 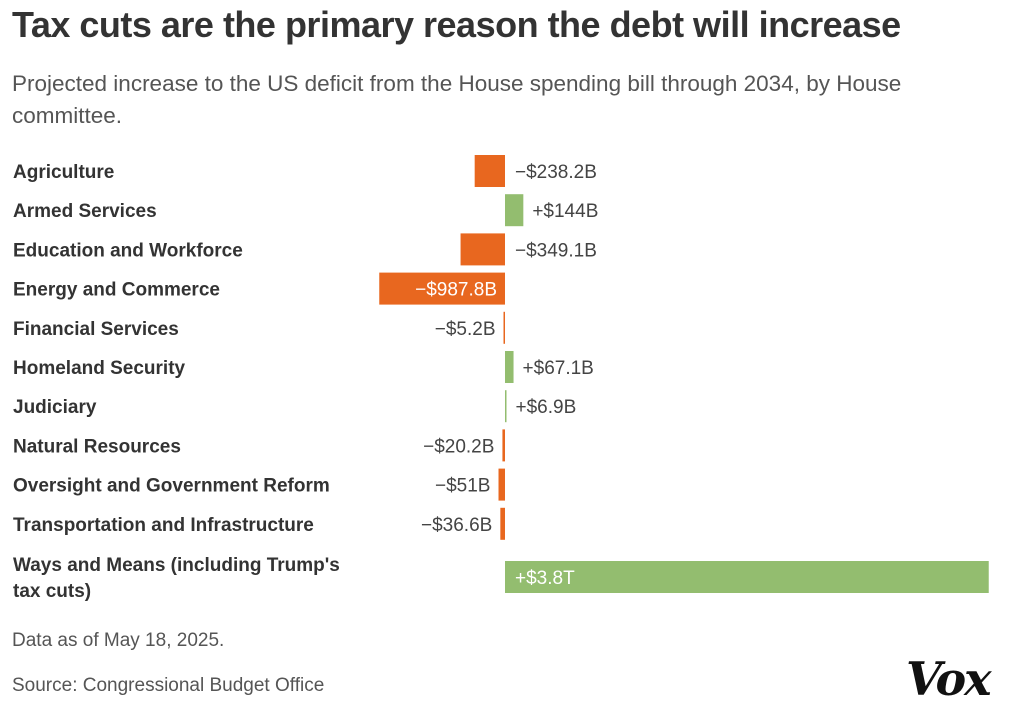 What do you see at coordinates (458, 446) in the screenshot?
I see `value-label: −$20.2B` at bounding box center [458, 446].